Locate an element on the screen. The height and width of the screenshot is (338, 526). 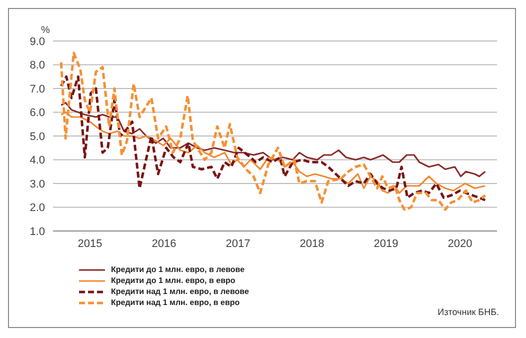
legend-label: Кредити до 1 млн. евро, в левове is located at coordinates (178, 269).